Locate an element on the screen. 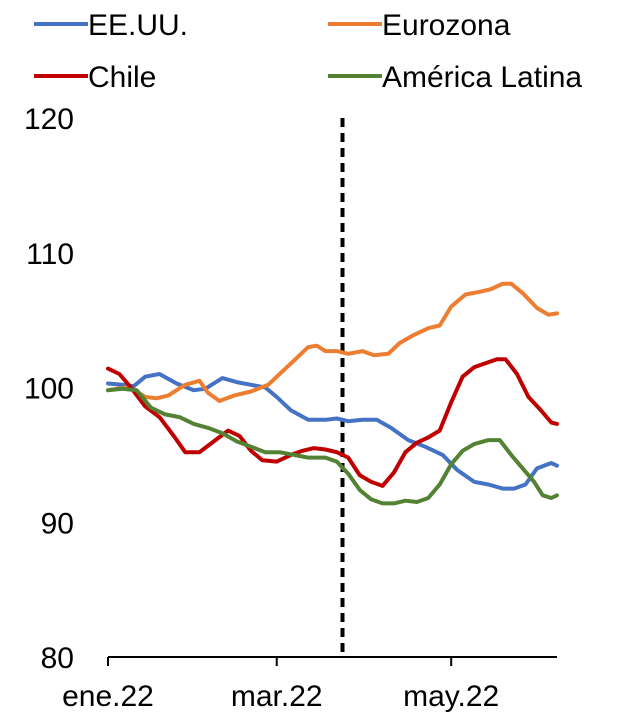  series-line-eurozona is located at coordinates (332, 342).